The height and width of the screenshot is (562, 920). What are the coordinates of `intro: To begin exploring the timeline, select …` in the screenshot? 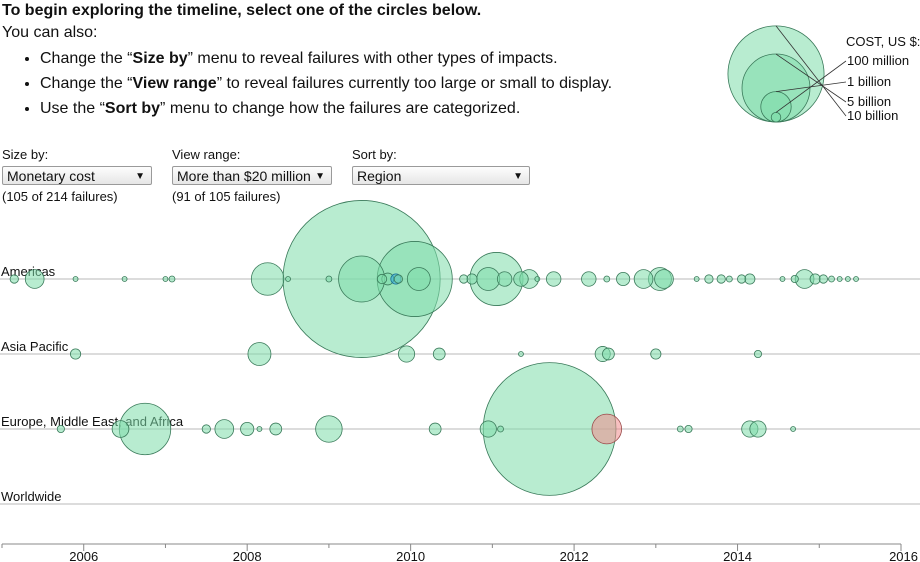 It's located at (307, 60).